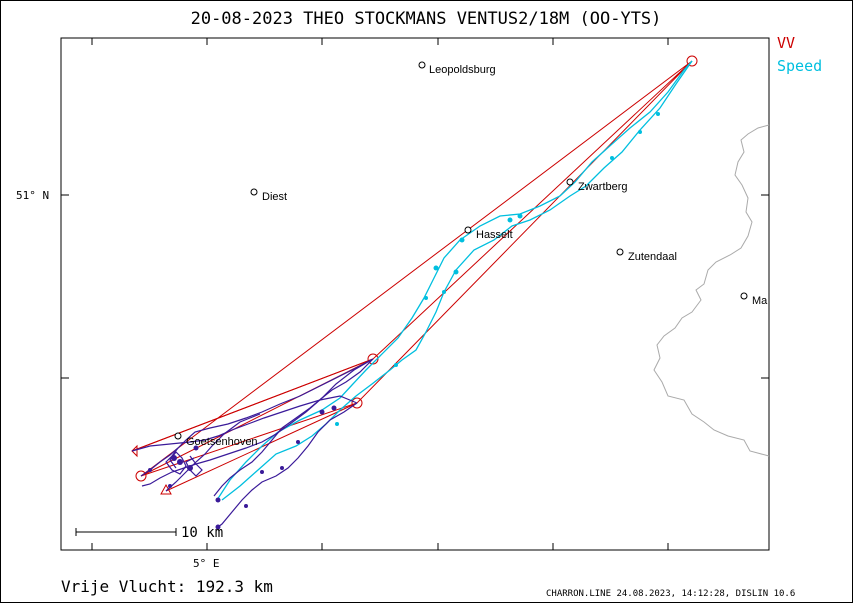  I want to click on town-zutendaal: Zutendaal, so click(646, 255).